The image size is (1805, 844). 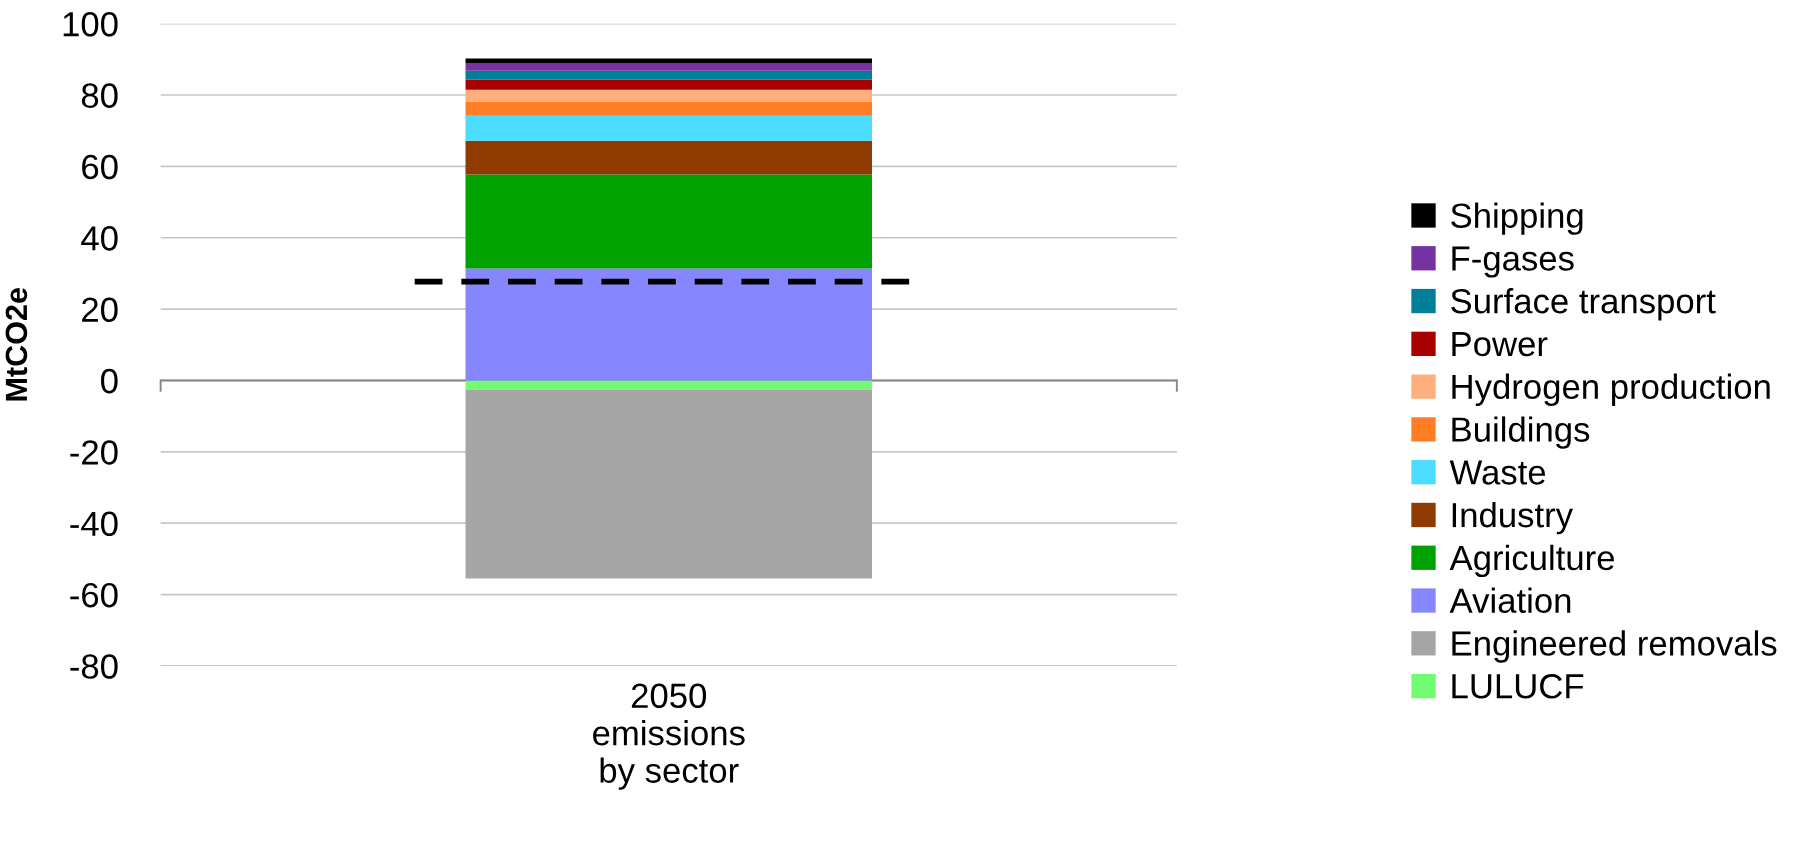 I want to click on legend-label: Agriculture, so click(x=1531, y=561).